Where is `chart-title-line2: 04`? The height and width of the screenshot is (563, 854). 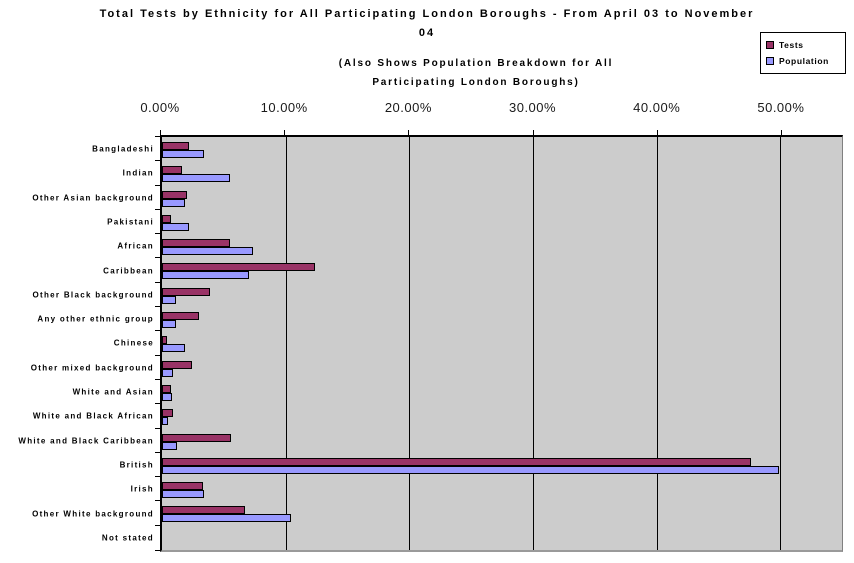 chart-title-line2: 04 is located at coordinates (427, 33).